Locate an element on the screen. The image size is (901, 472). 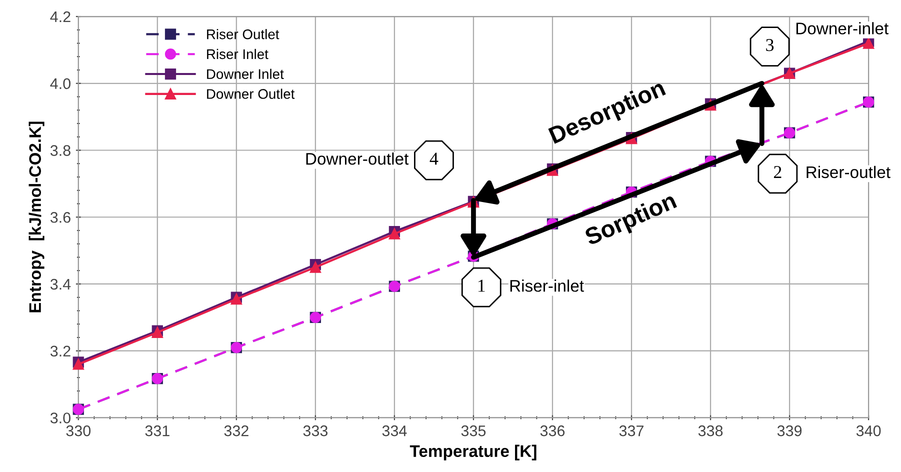
annotation: 1 is located at coordinates (481, 286).